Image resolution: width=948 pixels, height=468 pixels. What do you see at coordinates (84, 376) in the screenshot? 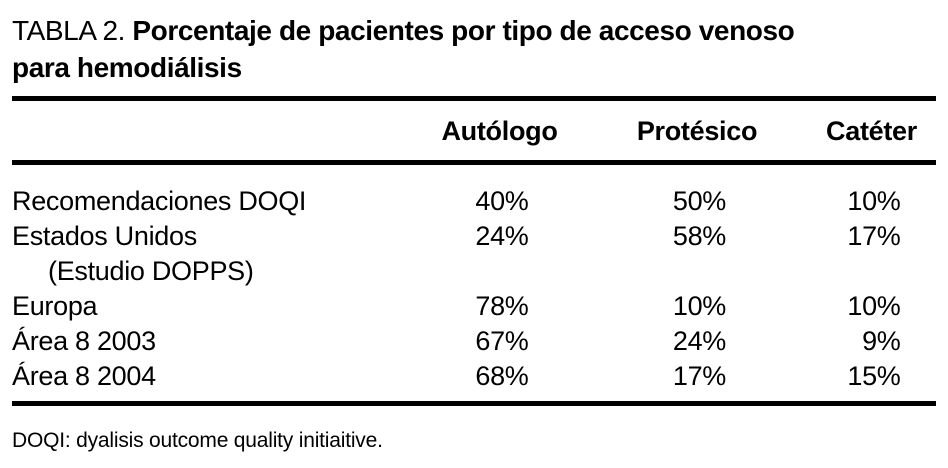
I see `row-label: Área 8 2004` at bounding box center [84, 376].